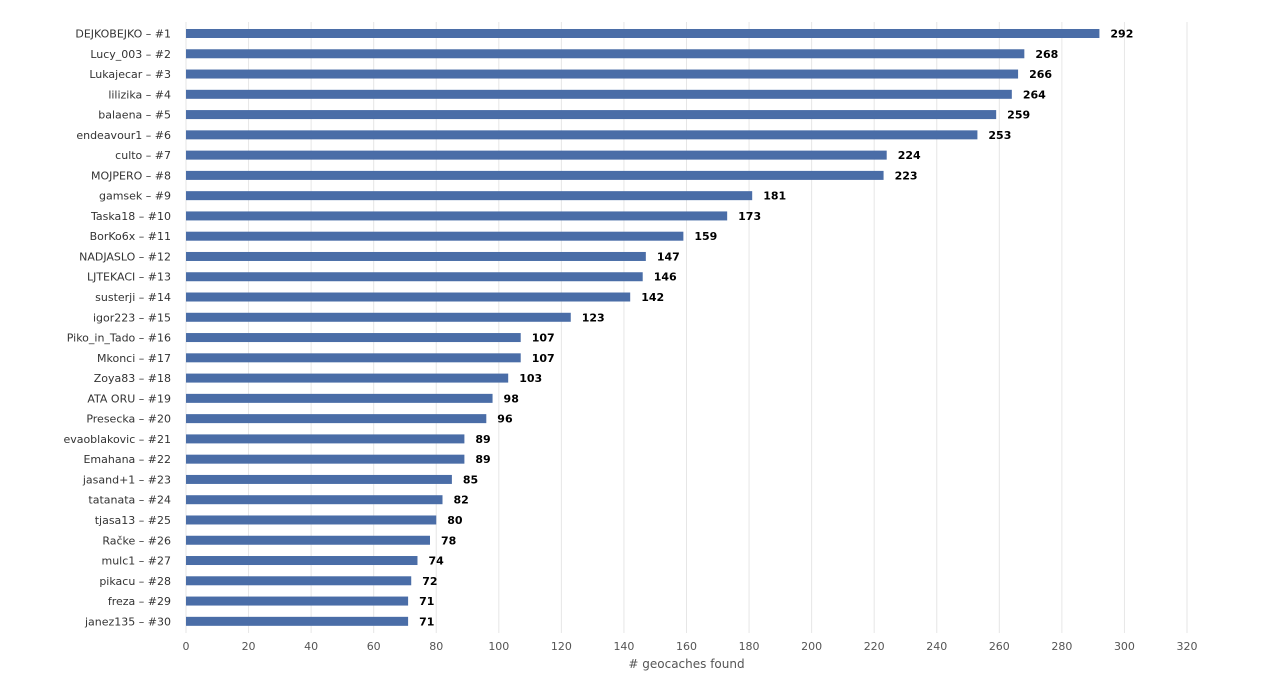  Describe the element at coordinates (135, 581) in the screenshot. I see `category-label: pikacu – #28` at that location.